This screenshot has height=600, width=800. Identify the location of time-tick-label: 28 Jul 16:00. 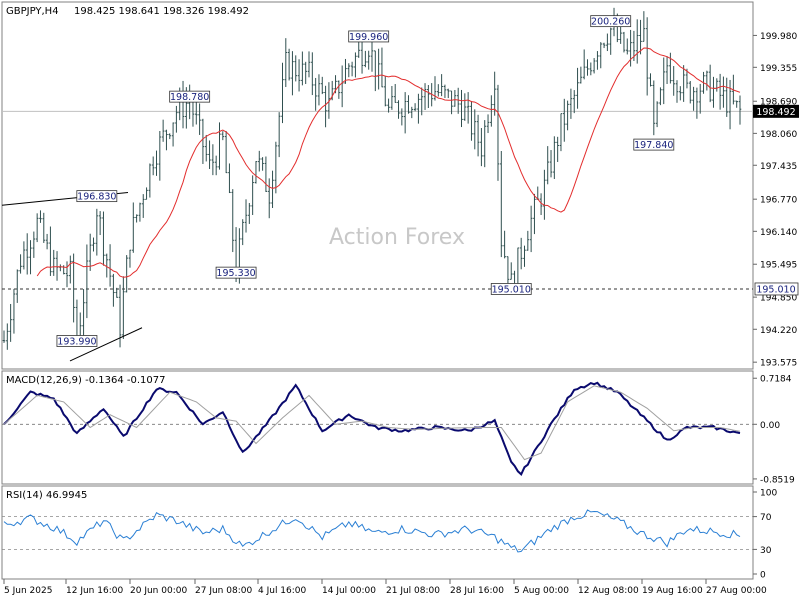
(477, 591).